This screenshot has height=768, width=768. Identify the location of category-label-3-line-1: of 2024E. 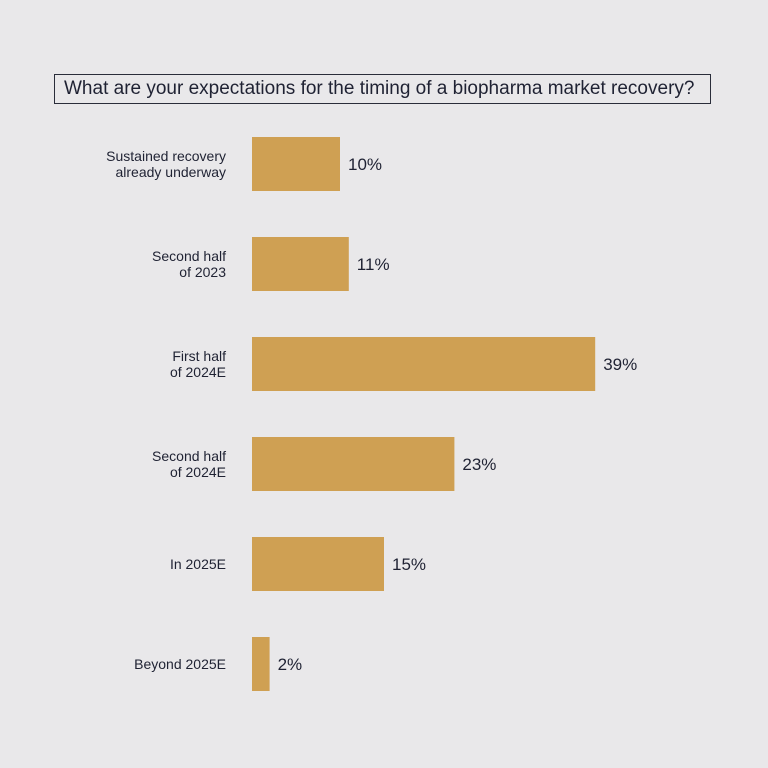
(198, 472).